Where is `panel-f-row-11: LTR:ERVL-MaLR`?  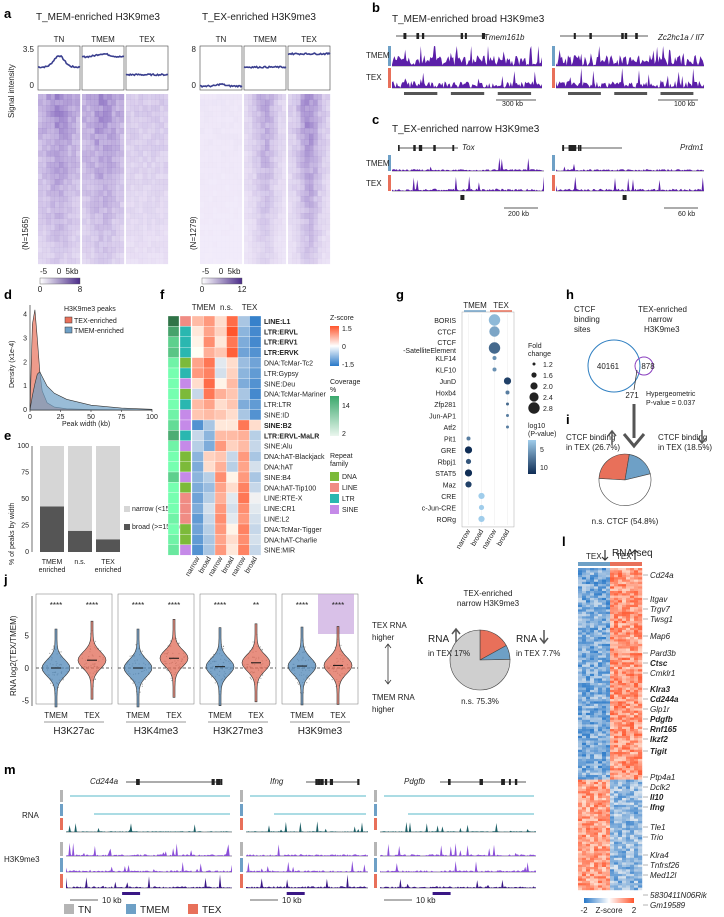 panel-f-row-11: LTR:ERVL-MaLR is located at coordinates (291, 436).